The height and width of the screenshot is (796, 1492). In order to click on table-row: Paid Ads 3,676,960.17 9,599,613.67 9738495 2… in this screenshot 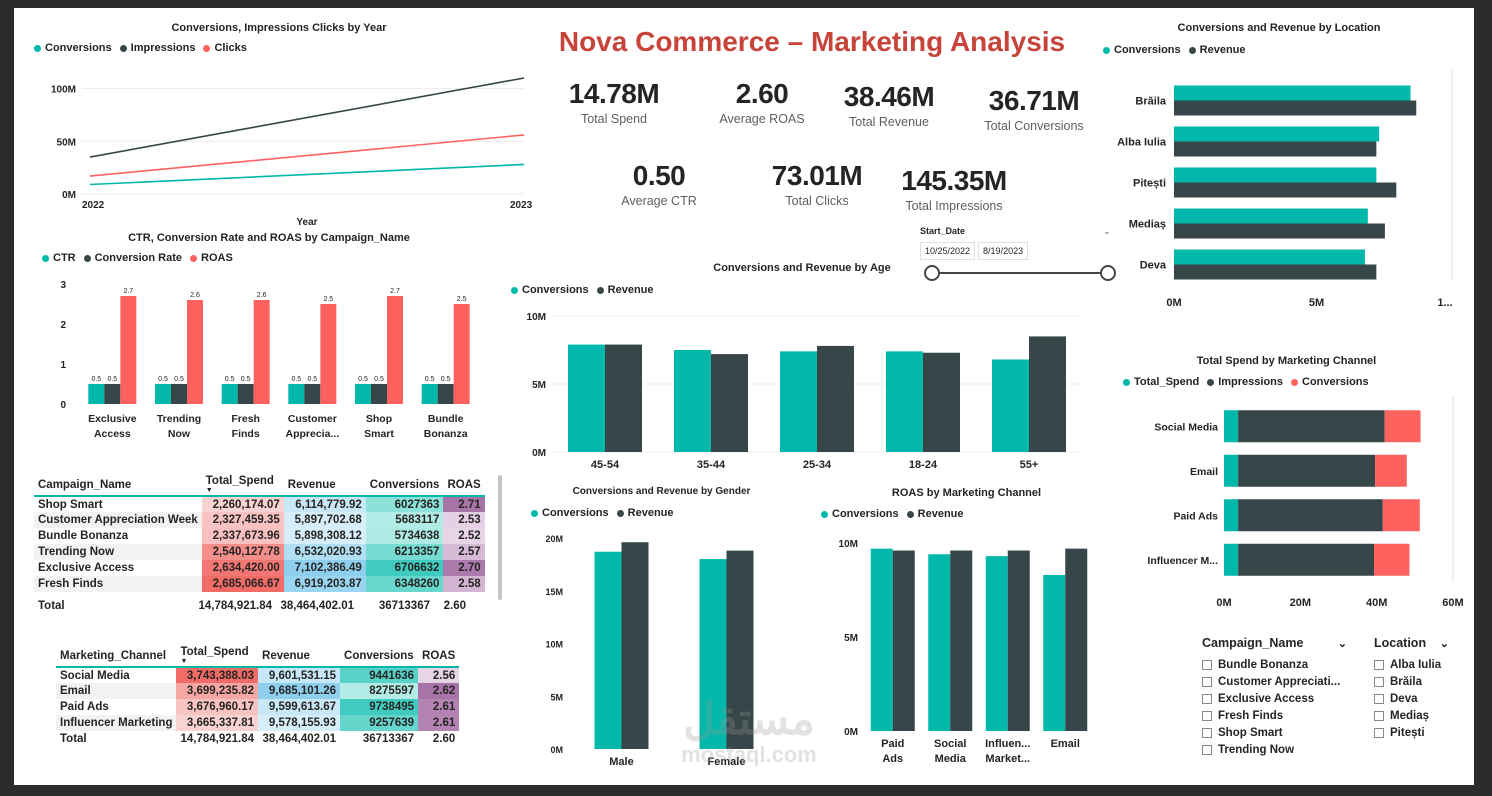, I will do `click(258, 707)`.